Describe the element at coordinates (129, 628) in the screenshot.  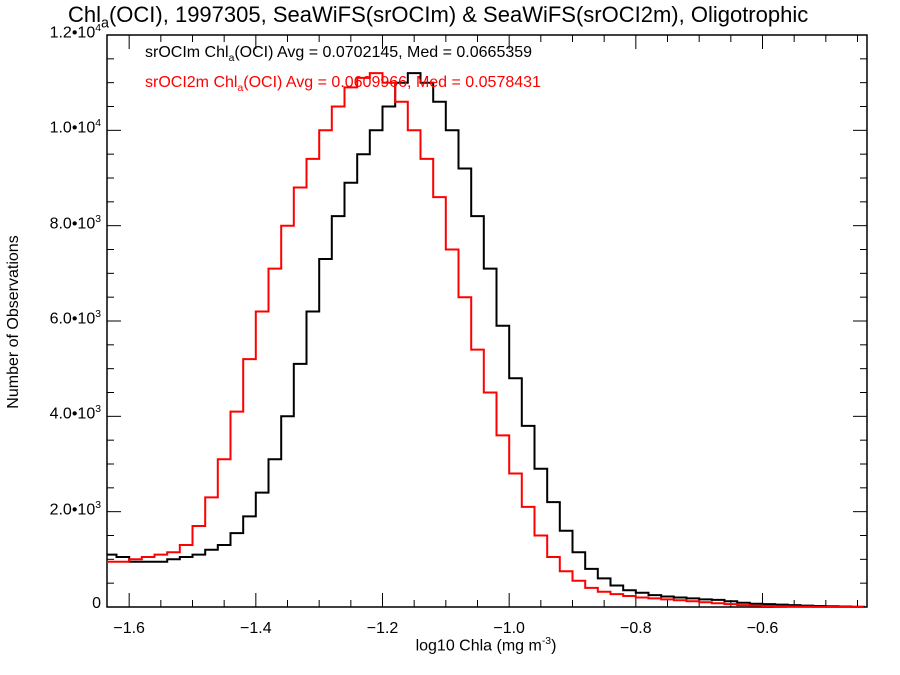
I see `x-tick-label: −1.6` at that location.